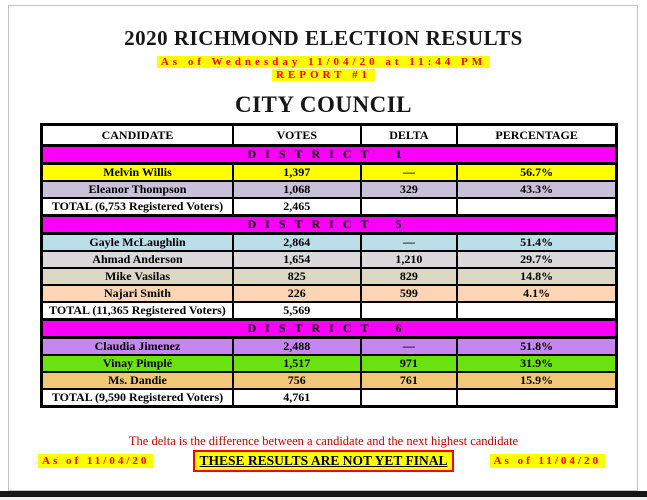  What do you see at coordinates (537, 293) in the screenshot?
I see `pct-cell: 4.1%` at bounding box center [537, 293].